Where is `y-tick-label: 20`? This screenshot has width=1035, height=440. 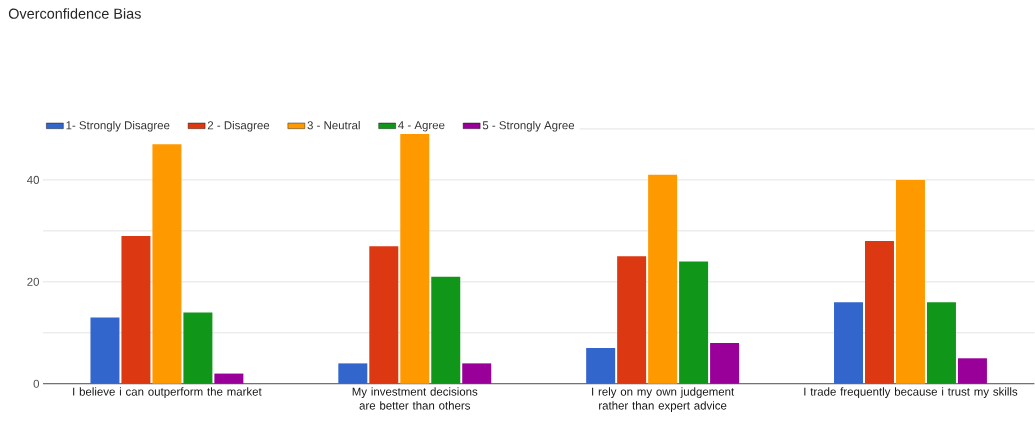 y-tick-label: 20 is located at coordinates (33, 282).